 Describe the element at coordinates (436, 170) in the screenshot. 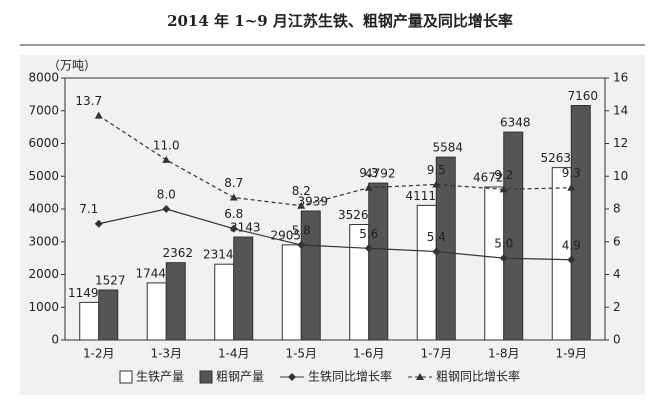

I see `line-value-label: 9.5` at that location.